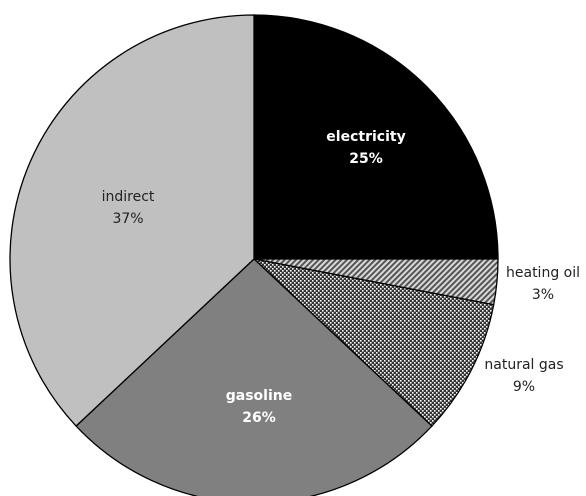 Image resolution: width=586 pixels, height=496 pixels. I want to click on slice-percent-indirect: 37%, so click(127, 219).